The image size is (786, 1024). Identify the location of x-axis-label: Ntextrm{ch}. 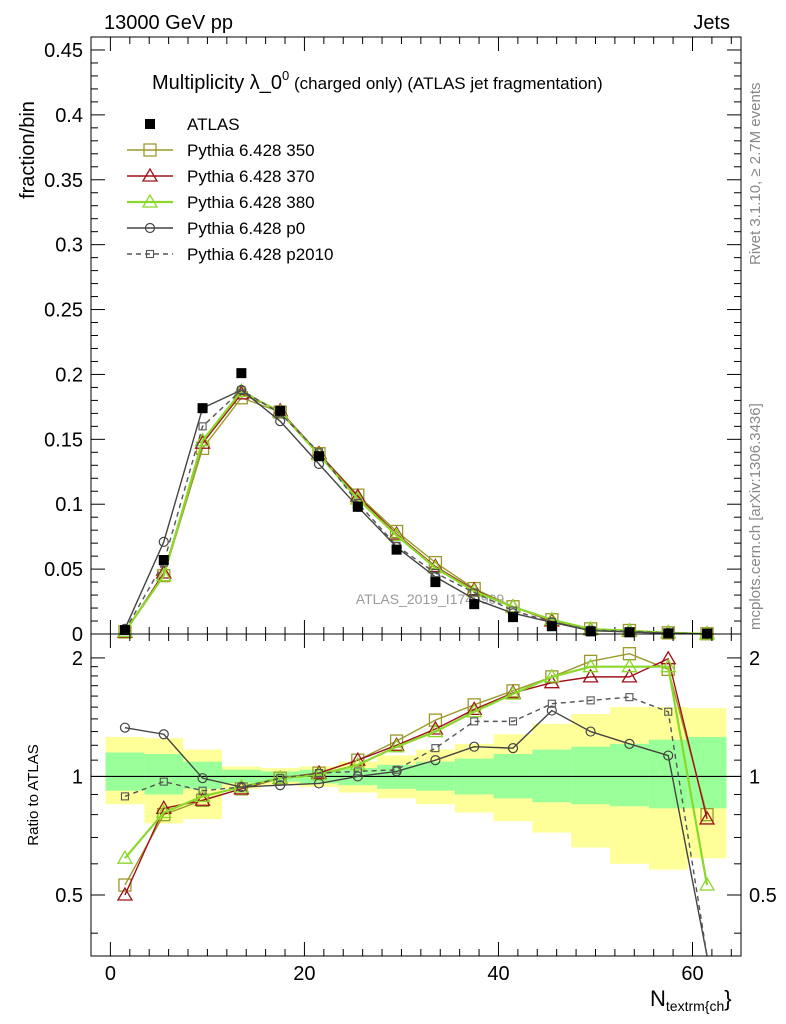
(691, 1000).